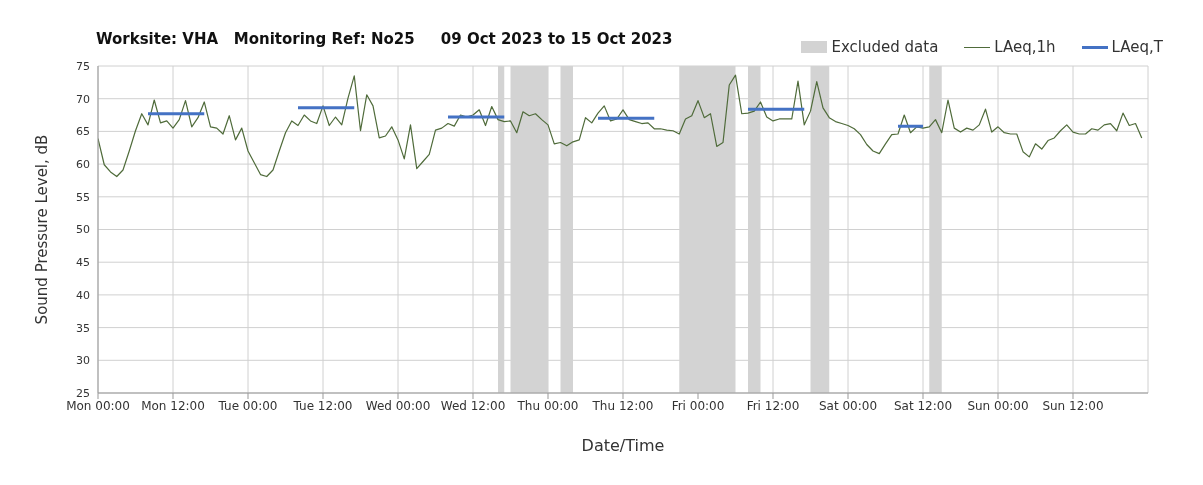 The image size is (1203, 485). What do you see at coordinates (998, 405) in the screenshot?
I see `x-tick-label: Sun 00:00` at bounding box center [998, 405].